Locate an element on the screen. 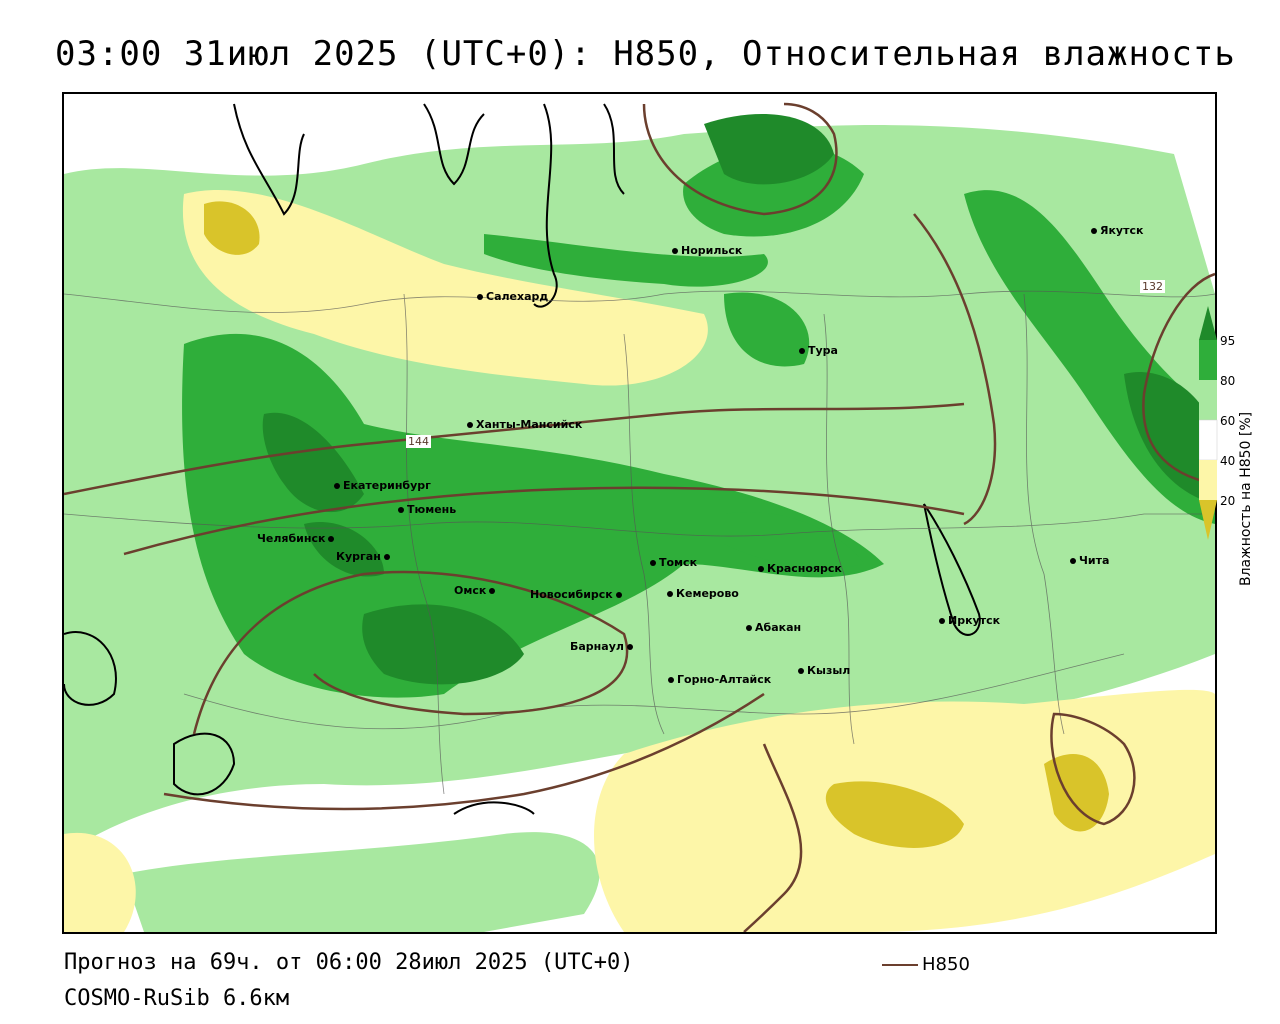 The image size is (1280, 1024). city-name: Ханты-Мансийск is located at coordinates (529, 424).